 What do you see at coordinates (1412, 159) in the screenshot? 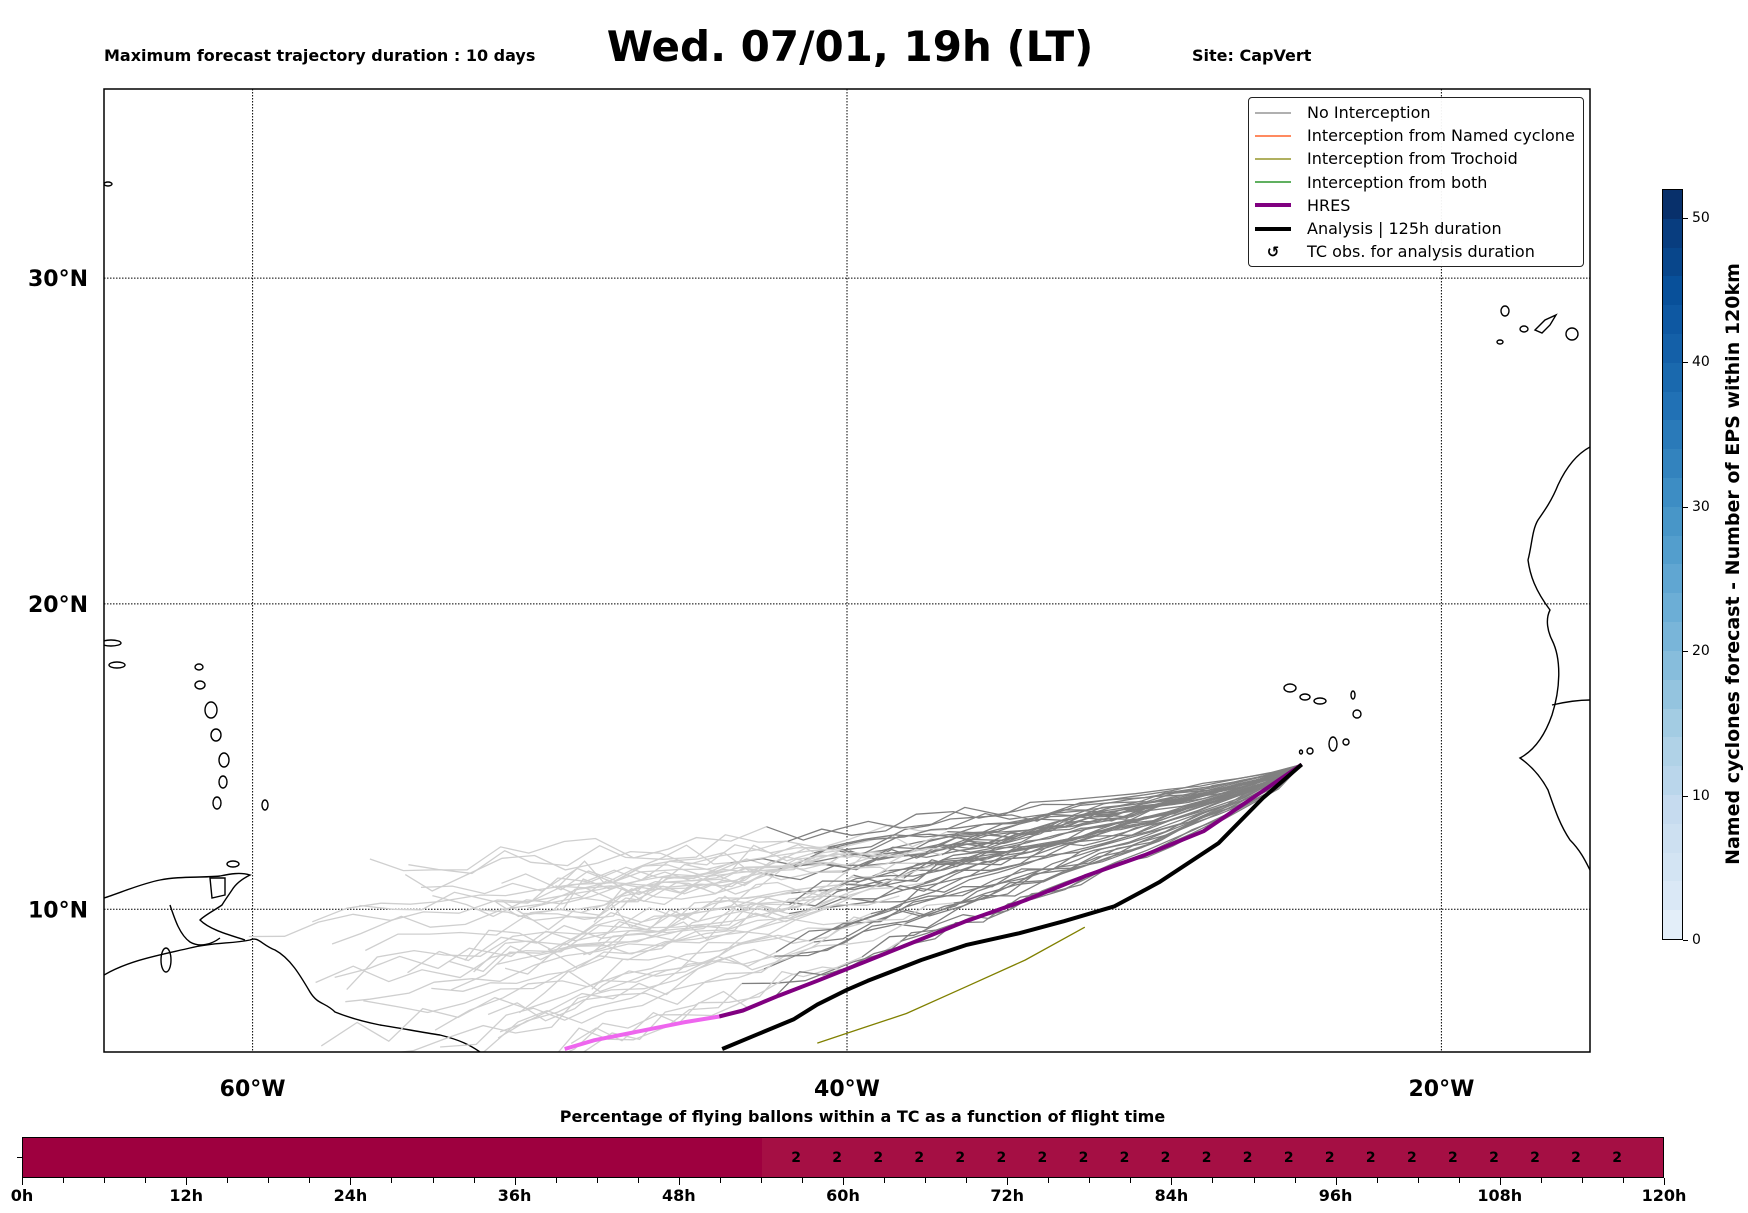
I see `legend-label: Interception from Trochoid` at bounding box center [1412, 159].